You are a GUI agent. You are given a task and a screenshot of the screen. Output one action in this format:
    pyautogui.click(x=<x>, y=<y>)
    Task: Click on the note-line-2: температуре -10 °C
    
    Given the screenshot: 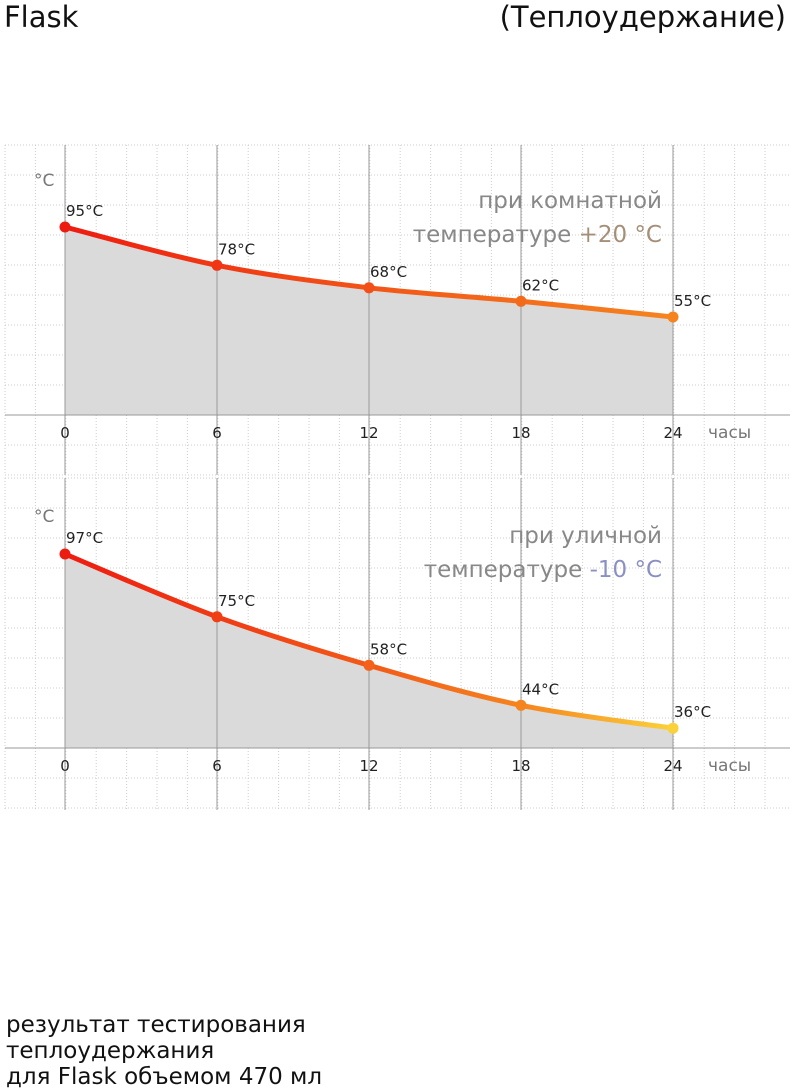 What is the action you would take?
    pyautogui.click(x=543, y=570)
    